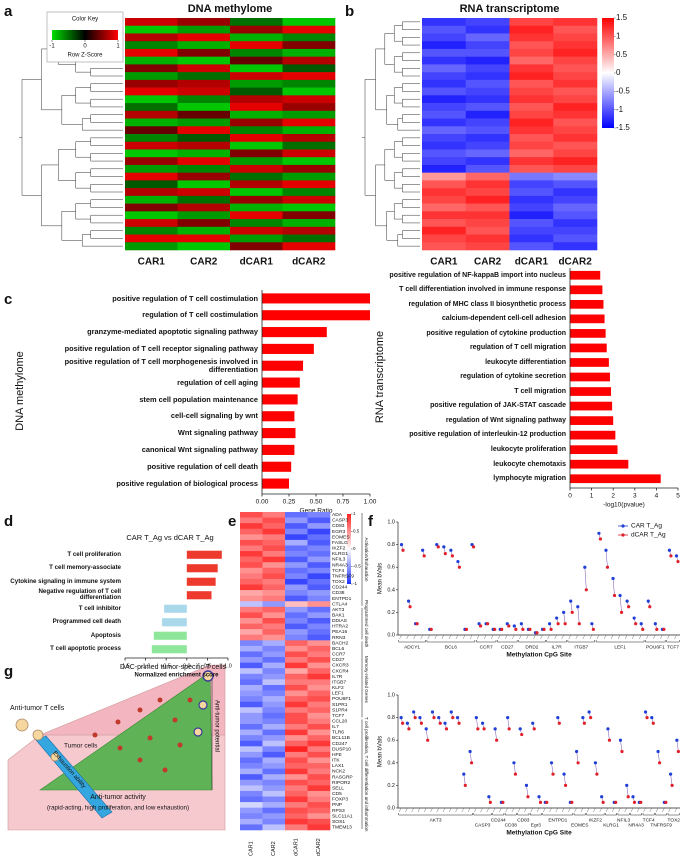 This screenshot has height=858, width=685. What do you see at coordinates (343, 502) in the screenshot?
I see `x-tick-label: 0.75` at bounding box center [343, 502].